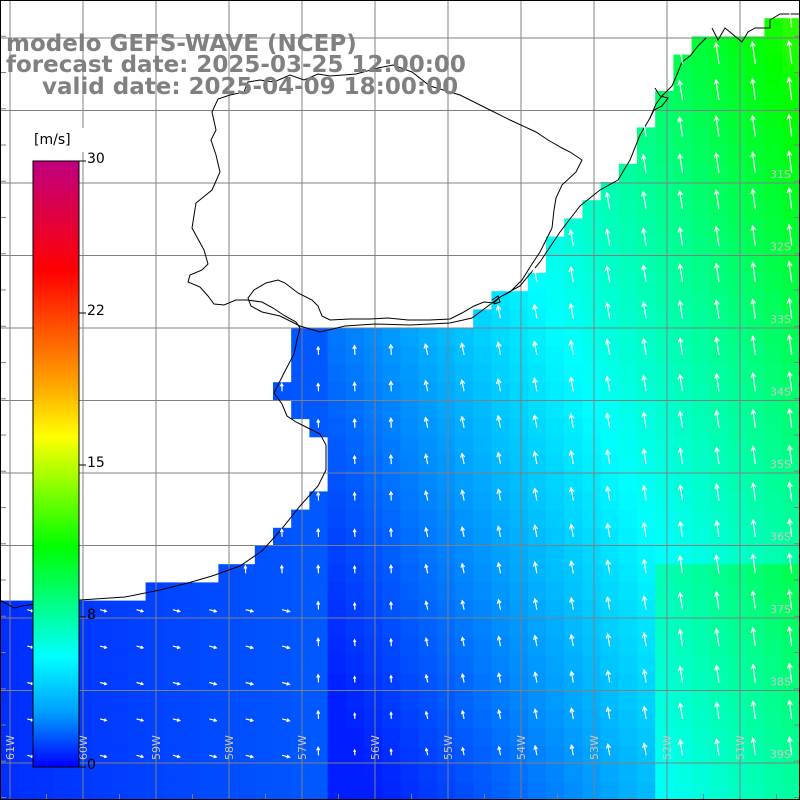 This screenshot has width=800, height=800. Describe the element at coordinates (229, 747) in the screenshot. I see `lon-label: 58W` at that location.